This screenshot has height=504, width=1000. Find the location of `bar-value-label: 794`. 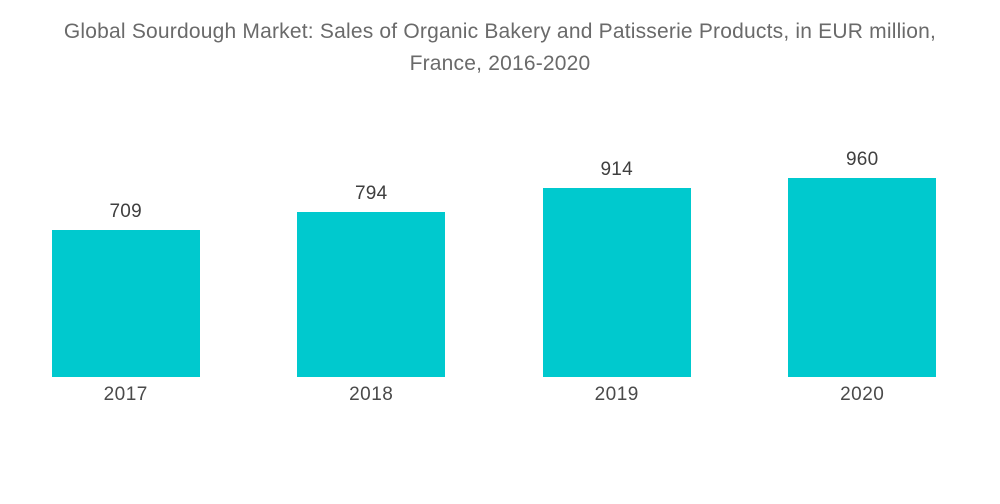

bar-value-label: 794 is located at coordinates (371, 193).